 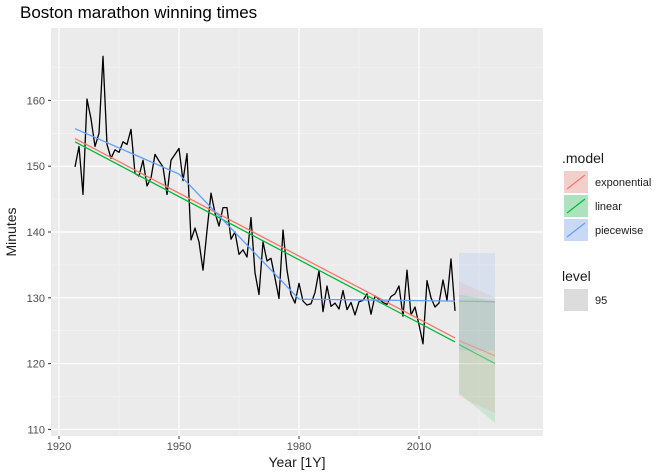 What do you see at coordinates (36, 430) in the screenshot?
I see `y-tick-label: 110` at bounding box center [36, 430].